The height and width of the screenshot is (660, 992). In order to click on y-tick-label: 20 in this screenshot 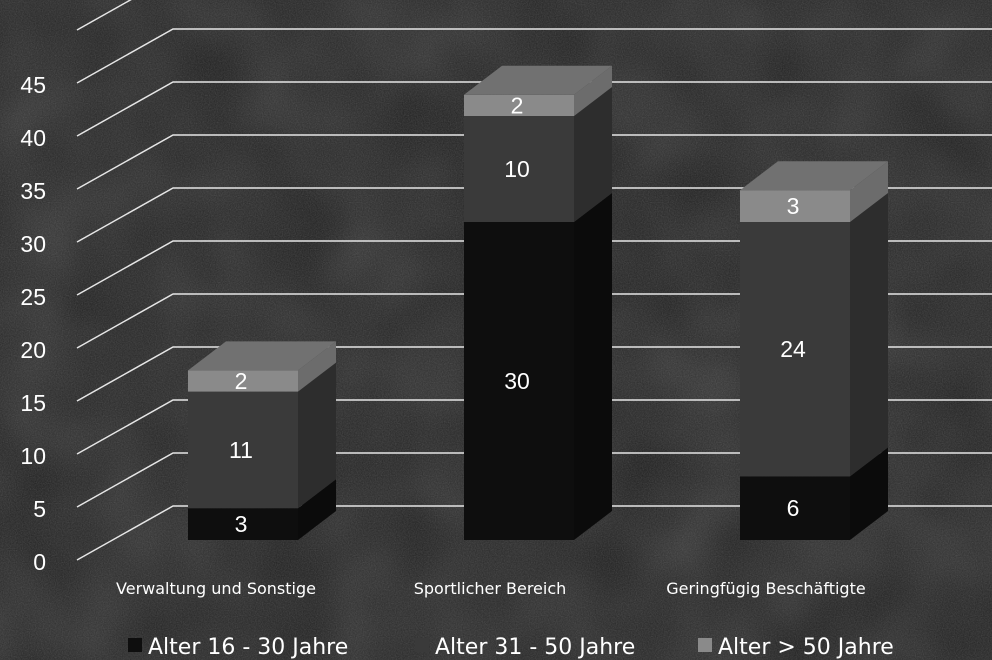, I will do `click(33, 350)`.